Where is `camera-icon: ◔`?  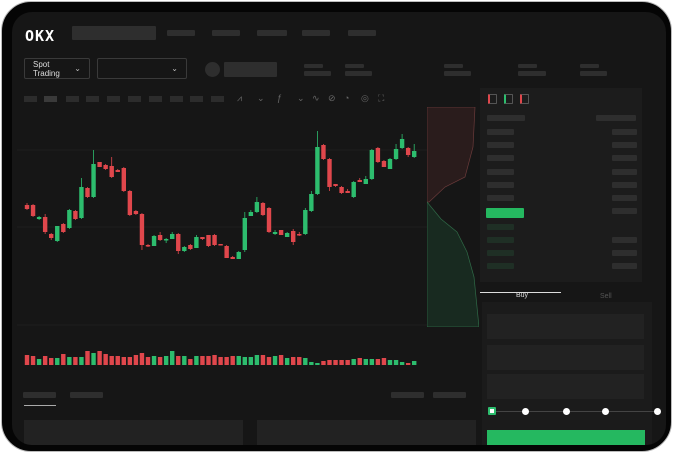 camera-icon: ◔ is located at coordinates (347, 98).